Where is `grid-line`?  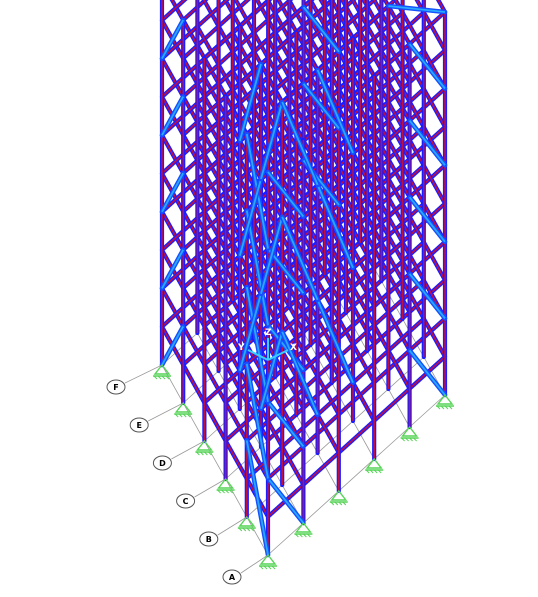 grid-line is located at coordinates (356, 475).